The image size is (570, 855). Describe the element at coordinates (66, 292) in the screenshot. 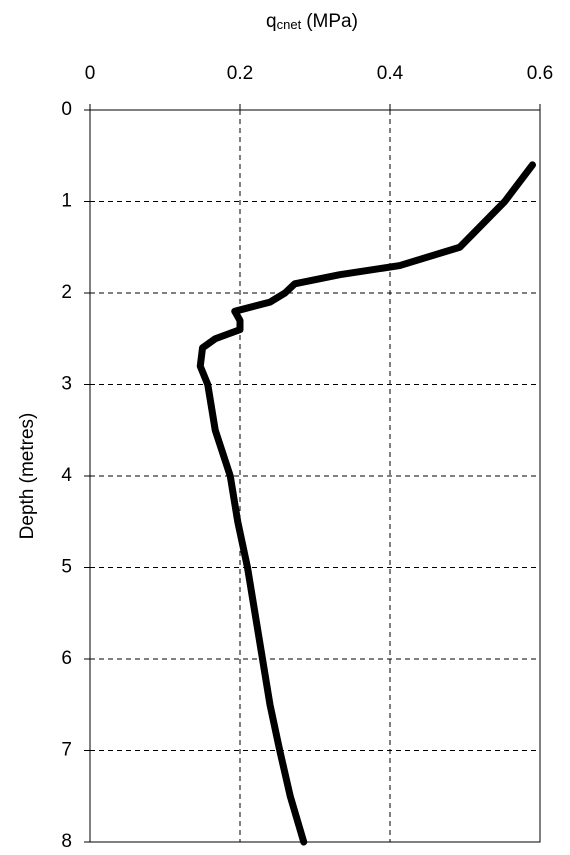

I see `y-tick-label: 2` at that location.